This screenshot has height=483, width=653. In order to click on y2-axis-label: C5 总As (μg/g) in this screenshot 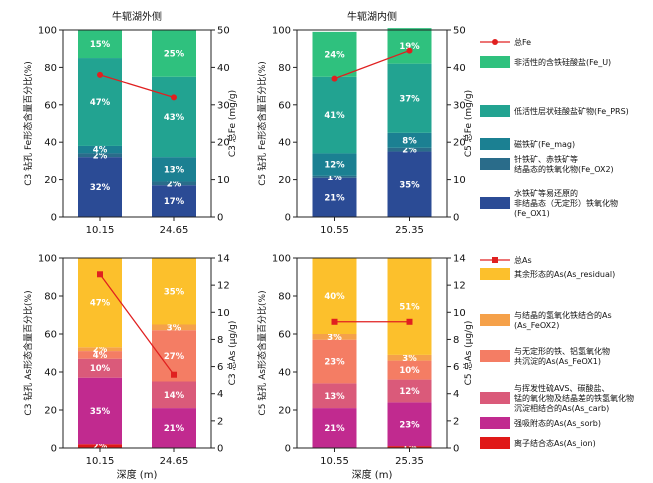, I will do `click(468, 353)`.